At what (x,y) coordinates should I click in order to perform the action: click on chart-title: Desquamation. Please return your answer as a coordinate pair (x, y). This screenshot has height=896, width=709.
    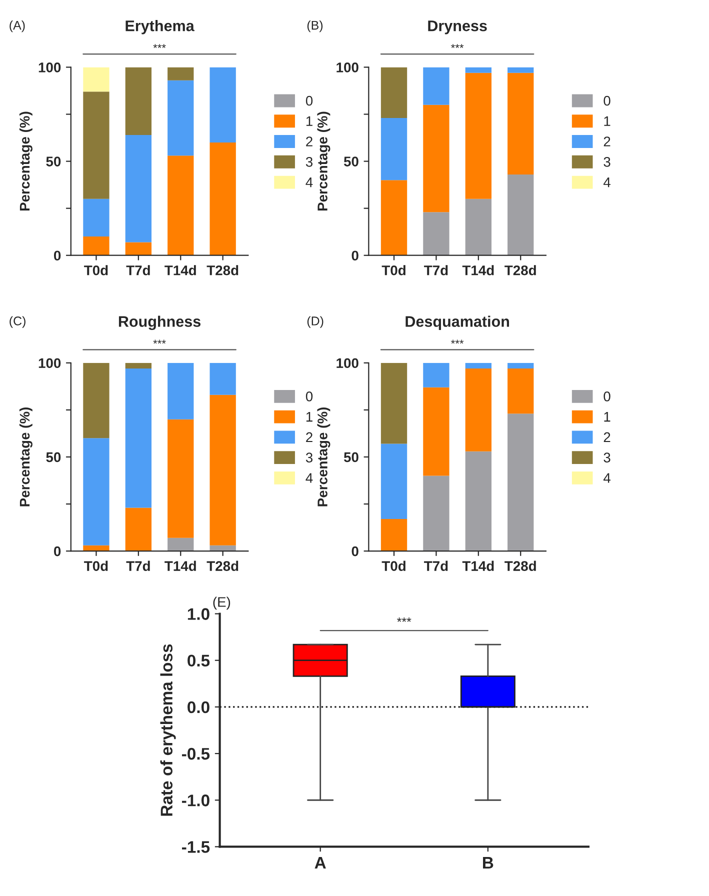
    Looking at the image, I should click on (457, 323).